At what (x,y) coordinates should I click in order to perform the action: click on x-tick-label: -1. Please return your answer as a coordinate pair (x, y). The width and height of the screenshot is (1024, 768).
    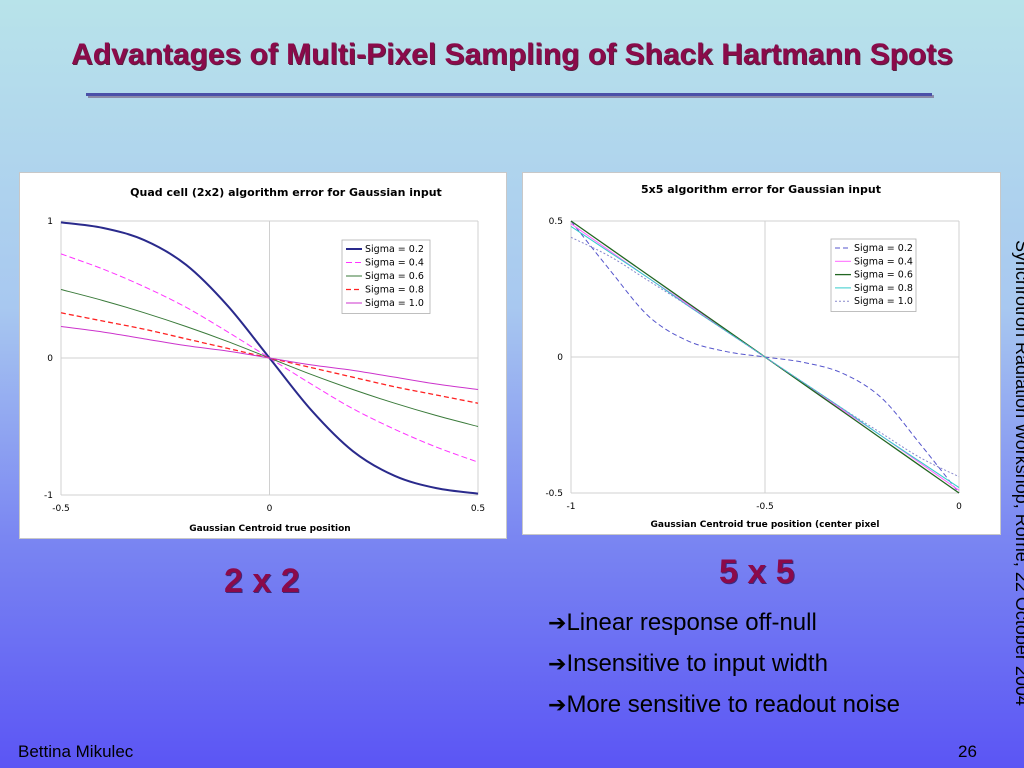
    Looking at the image, I should click on (571, 507).